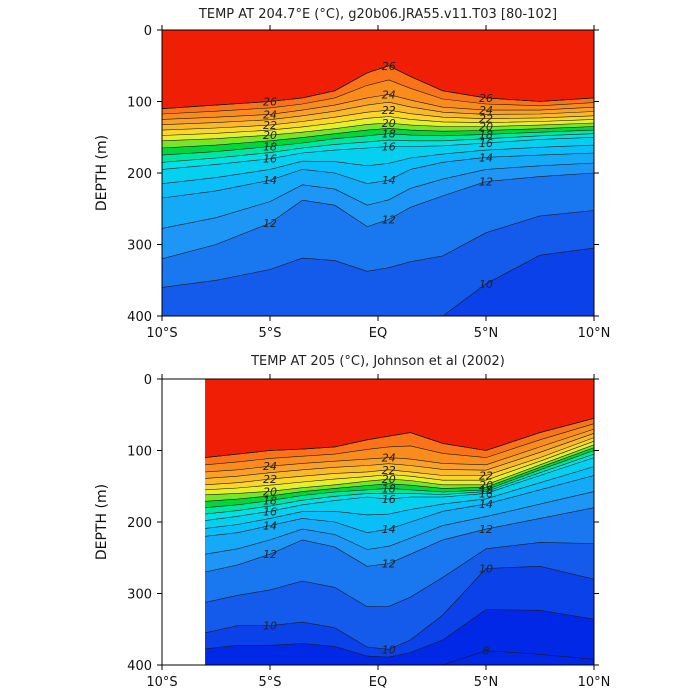  Describe the element at coordinates (102, 522) in the screenshot. I see `y-axis-label-observations: DEPTH (m)` at that location.